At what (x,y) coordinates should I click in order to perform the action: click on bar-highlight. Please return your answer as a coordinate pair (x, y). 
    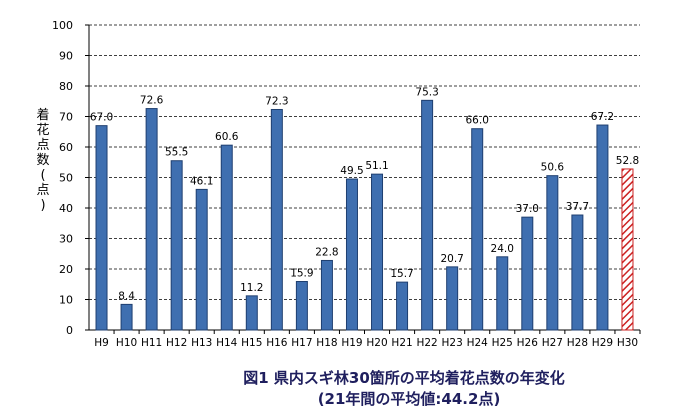
    Looking at the image, I should click on (627, 249).